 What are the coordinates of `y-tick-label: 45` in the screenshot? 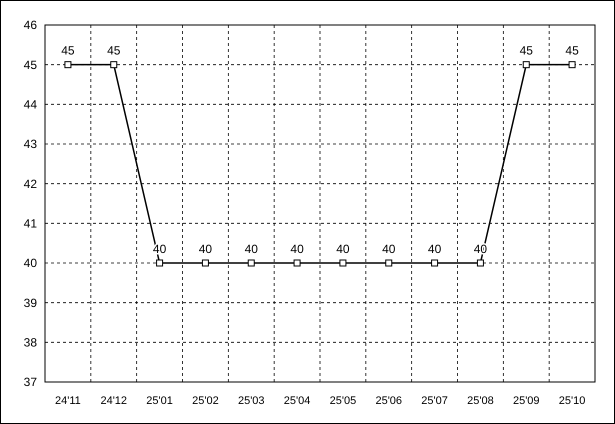 It's located at (31, 65).